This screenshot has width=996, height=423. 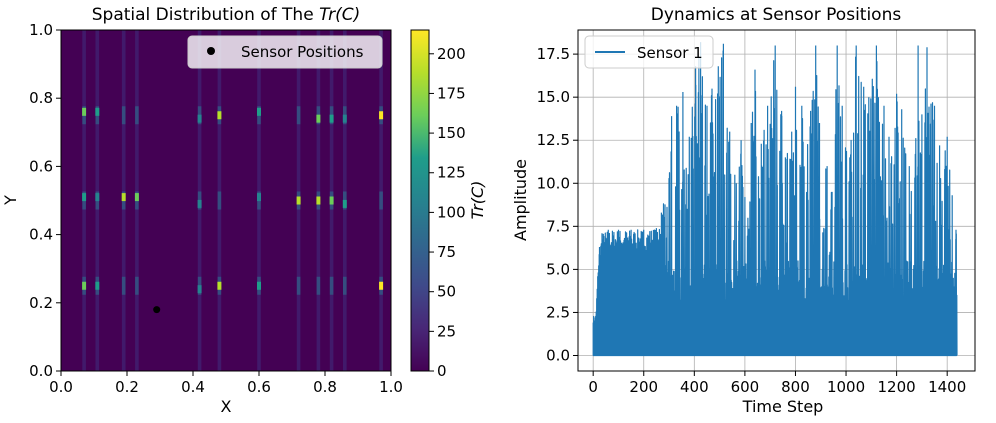 What do you see at coordinates (41, 371) in the screenshot?
I see `heatmap-y-tick-label: 0.0` at bounding box center [41, 371].